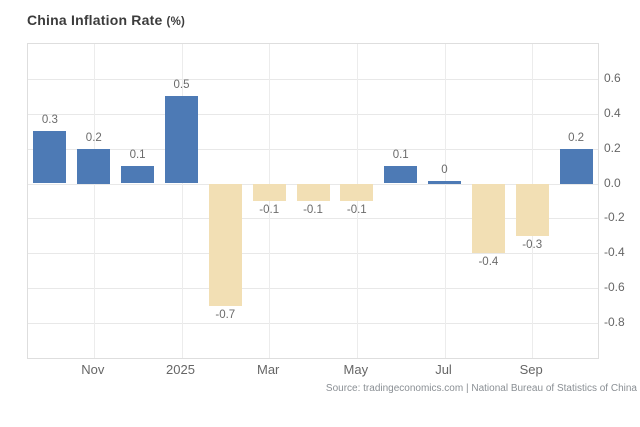 This screenshot has width=640, height=427. I want to click on bar-value-label: 0.5, so click(181, 85).